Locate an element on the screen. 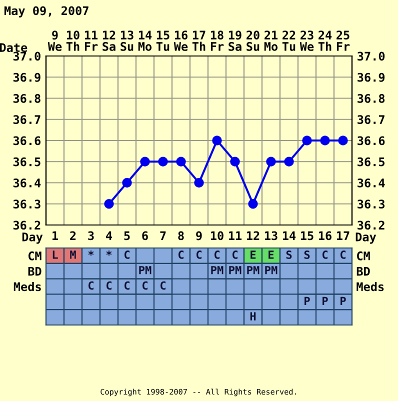 This screenshot has height=401, width=398. x-tick-label: 11 is located at coordinates (235, 235).